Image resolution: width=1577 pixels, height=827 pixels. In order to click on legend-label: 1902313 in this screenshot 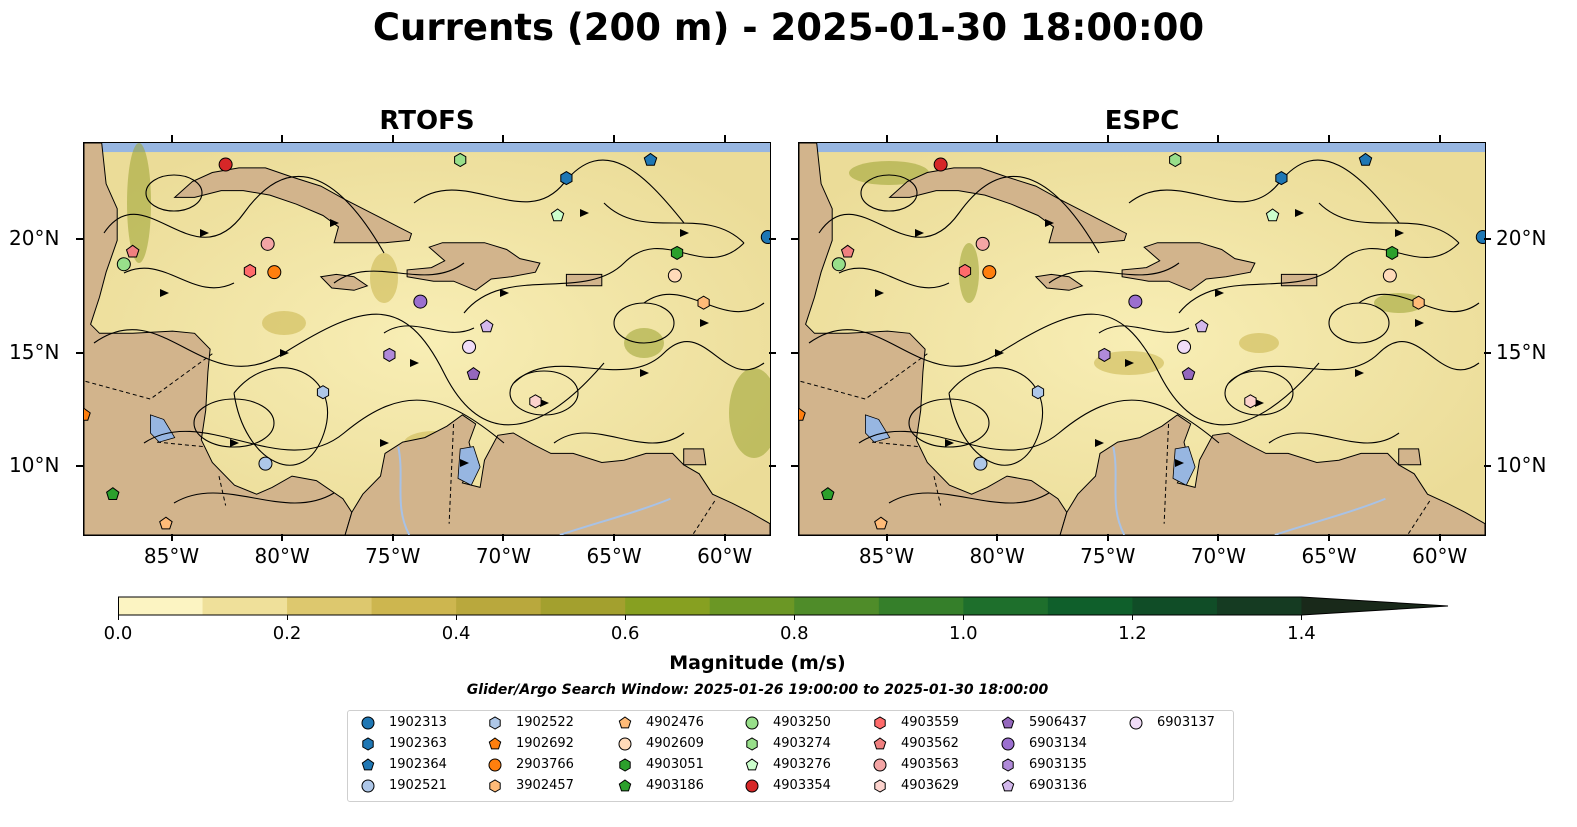, I will do `click(418, 722)`.